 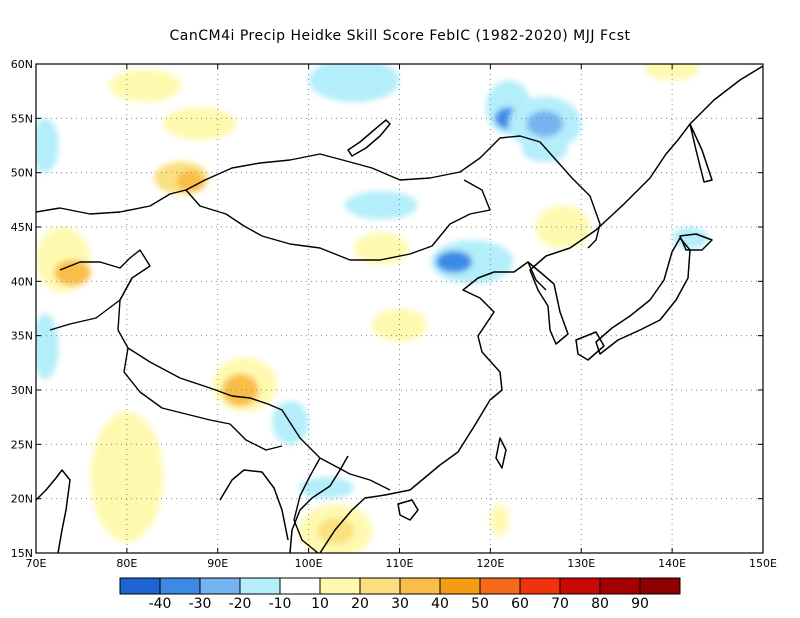 What do you see at coordinates (309, 563) in the screenshot?
I see `x-tick-label: 100E` at bounding box center [309, 563].